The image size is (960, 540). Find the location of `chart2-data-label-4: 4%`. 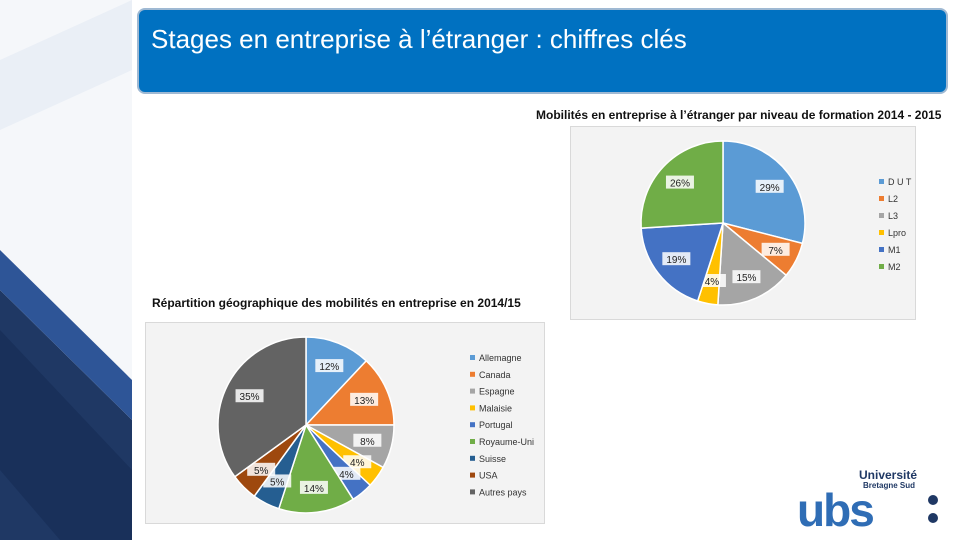

chart2-data-label-4: 4% is located at coordinates (346, 475).